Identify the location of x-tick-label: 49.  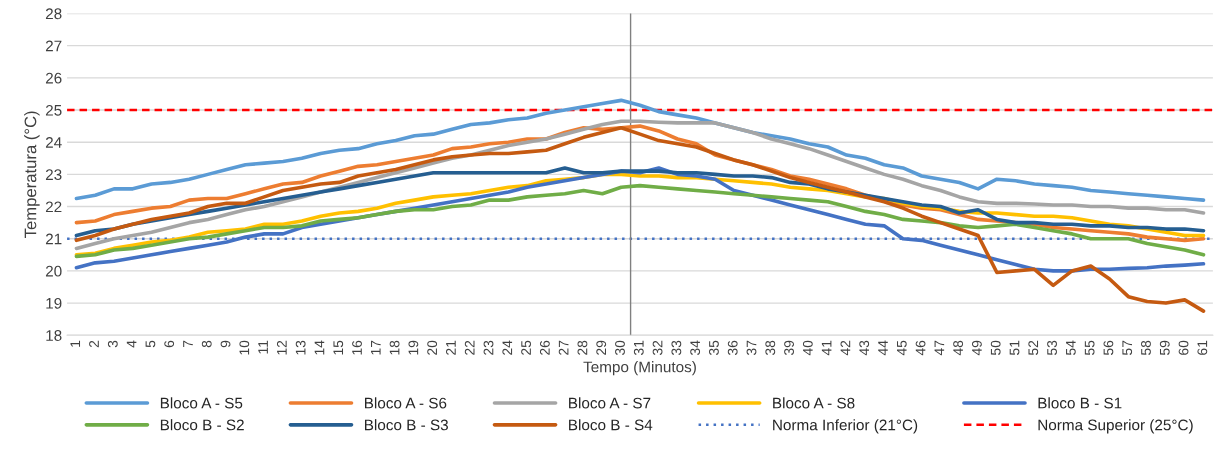
(976, 348).